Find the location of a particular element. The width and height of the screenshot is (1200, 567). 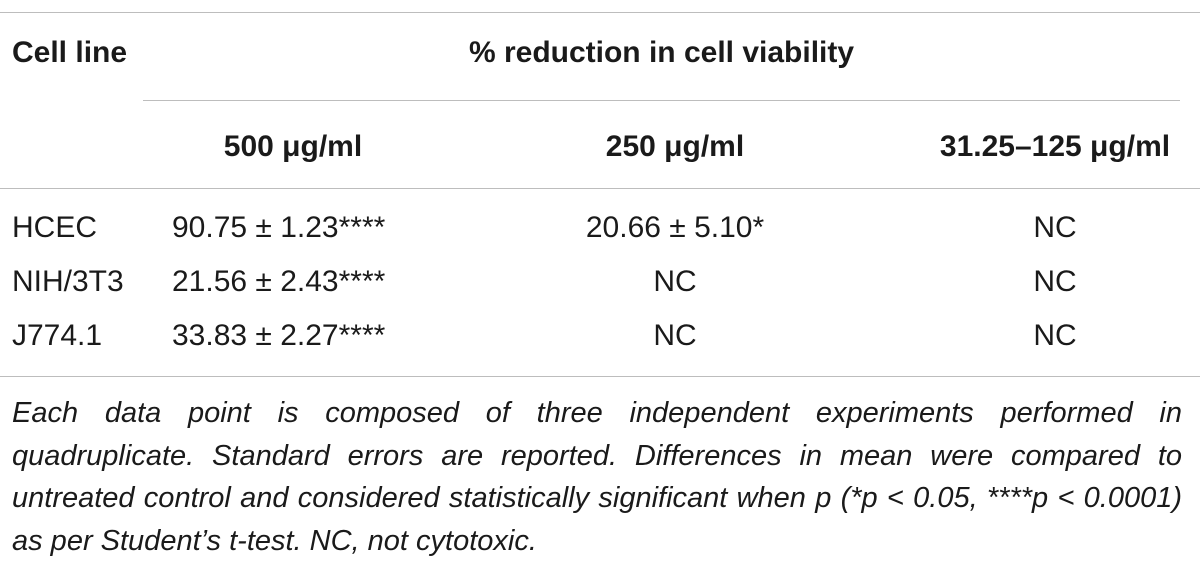

cell-hcec-31-125: NC is located at coordinates (1055, 227).